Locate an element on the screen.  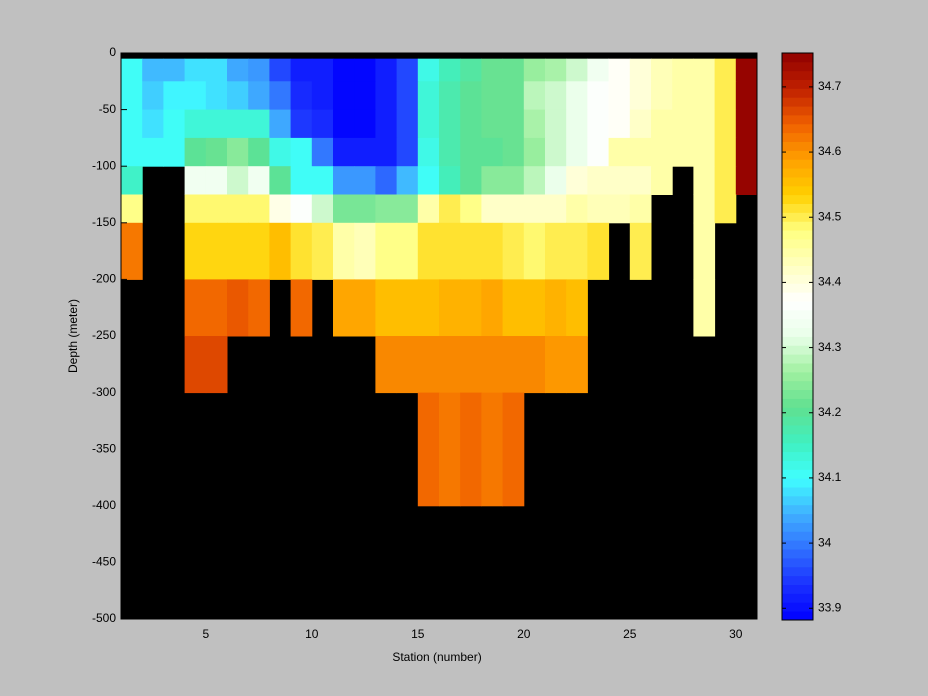
colorbar-tick-label: 34.1 is located at coordinates (830, 477).